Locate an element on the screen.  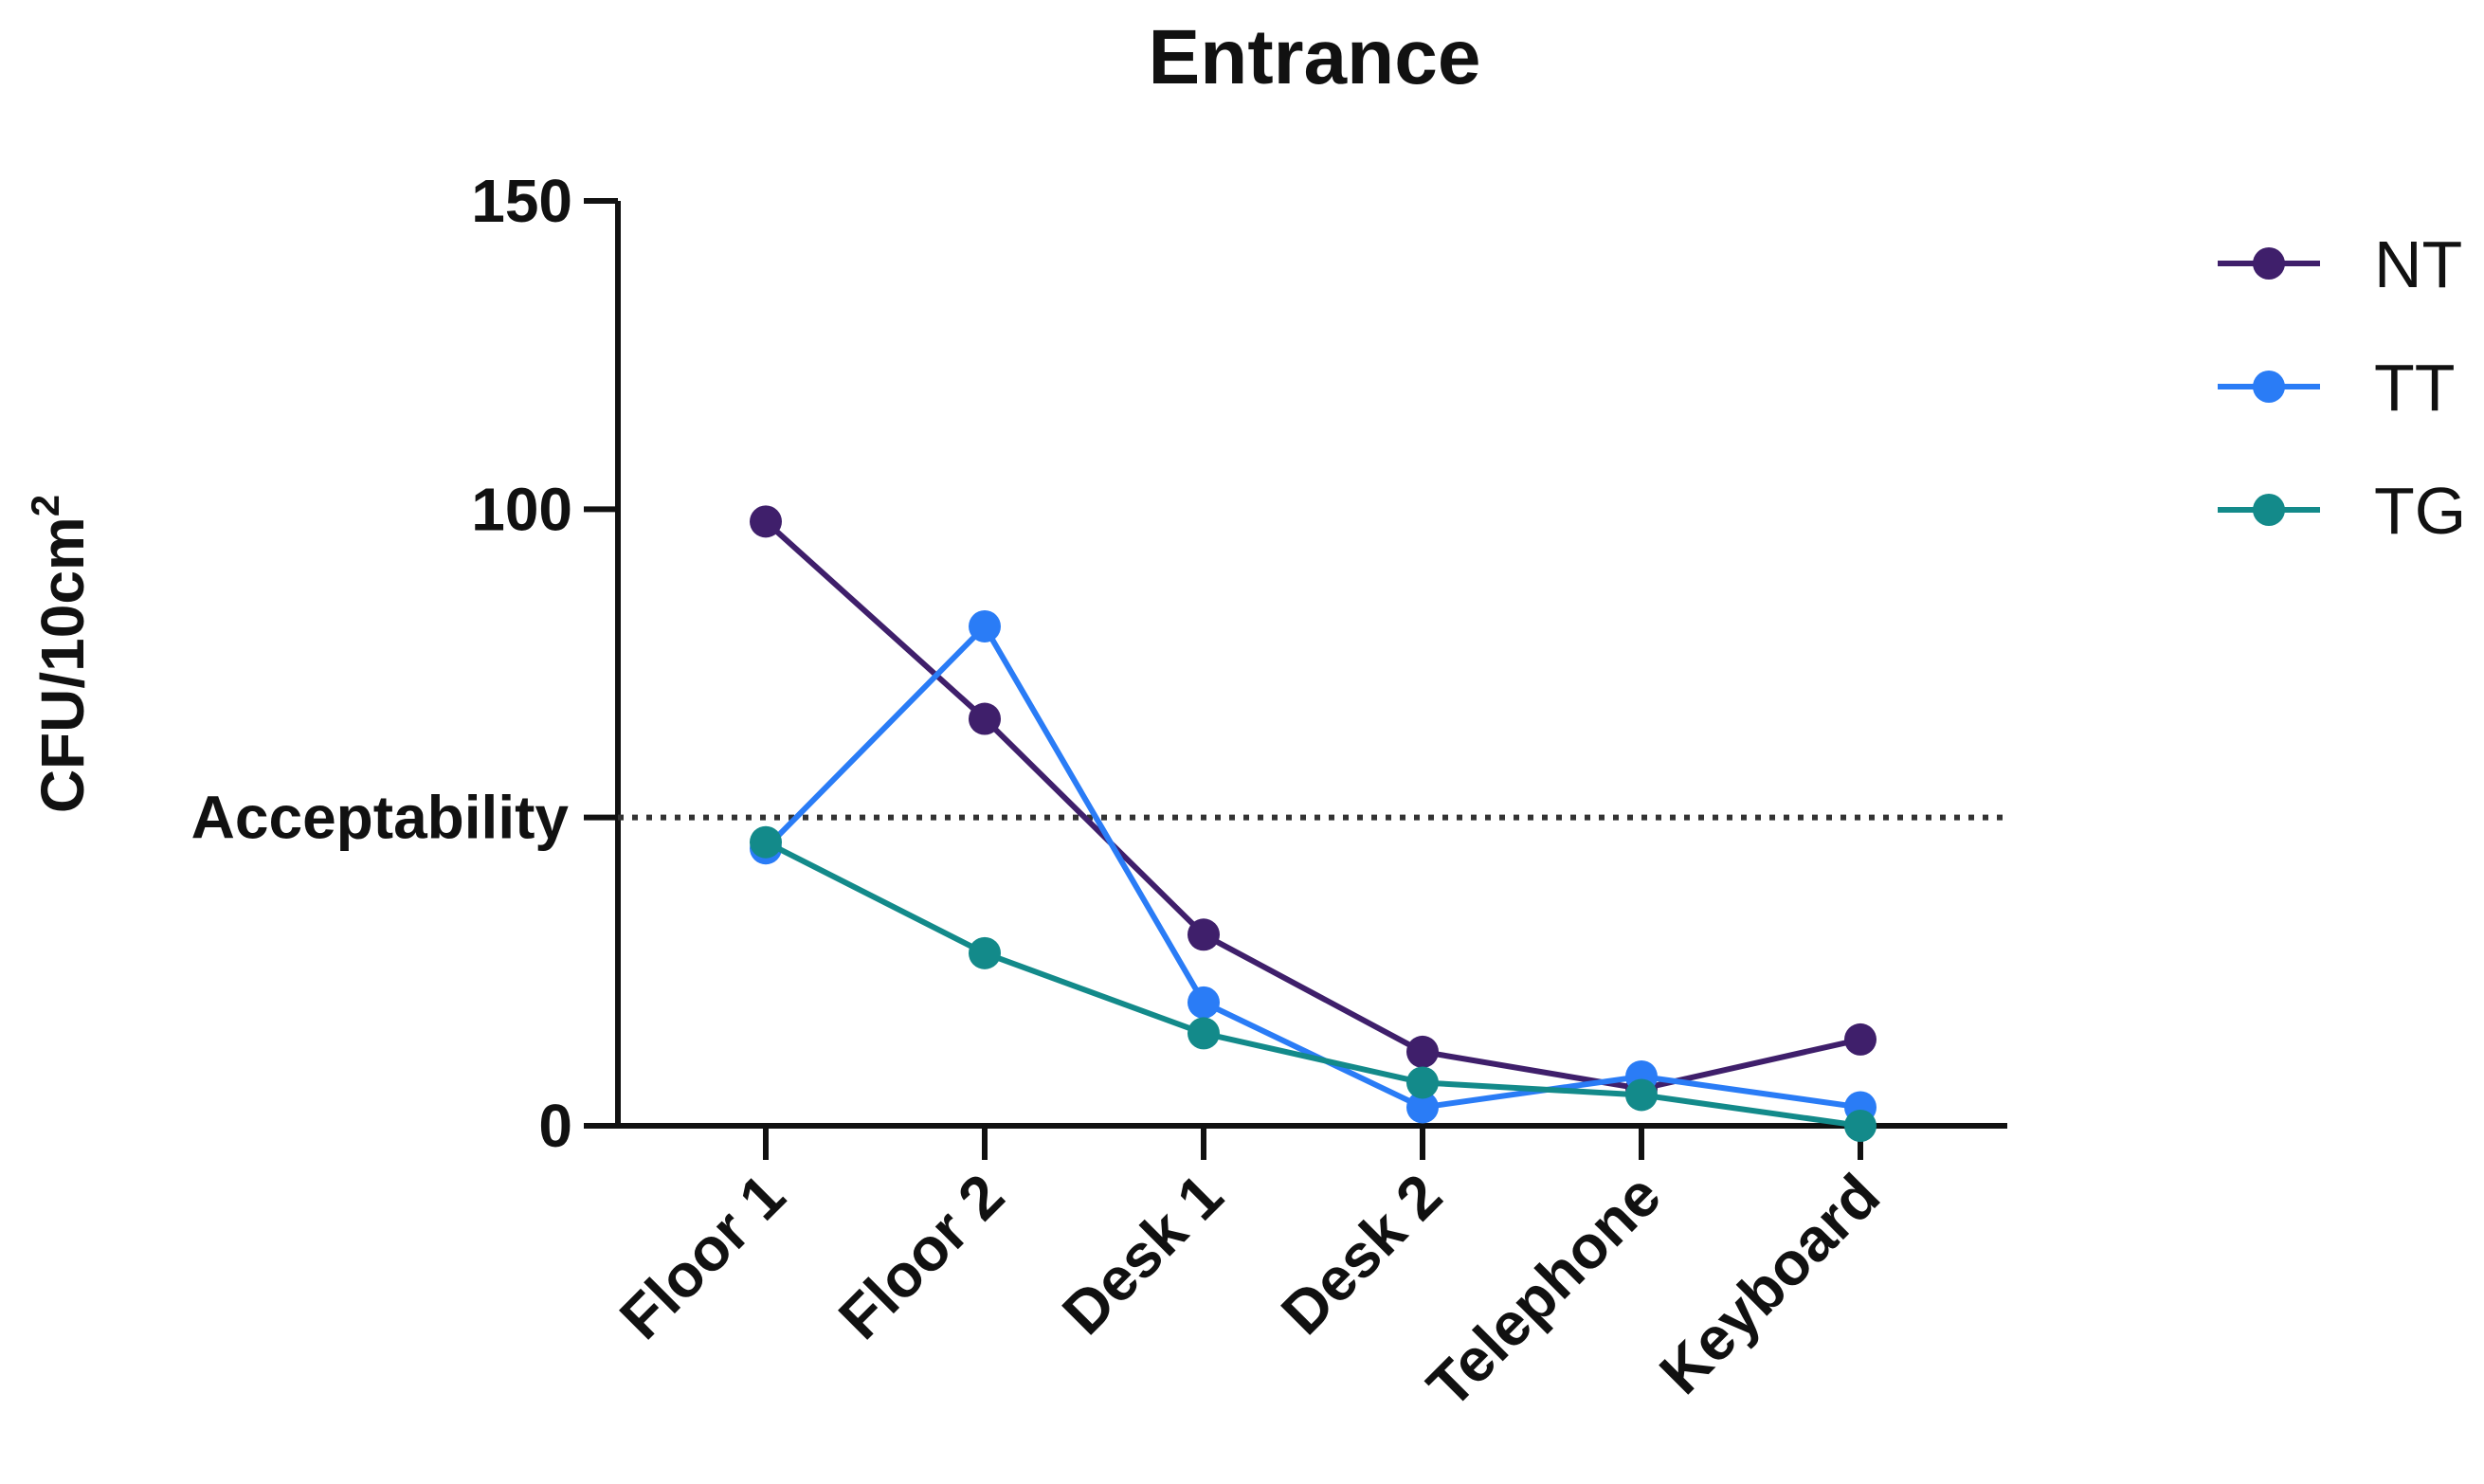
legend-item: TT is located at coordinates (2337, 388).